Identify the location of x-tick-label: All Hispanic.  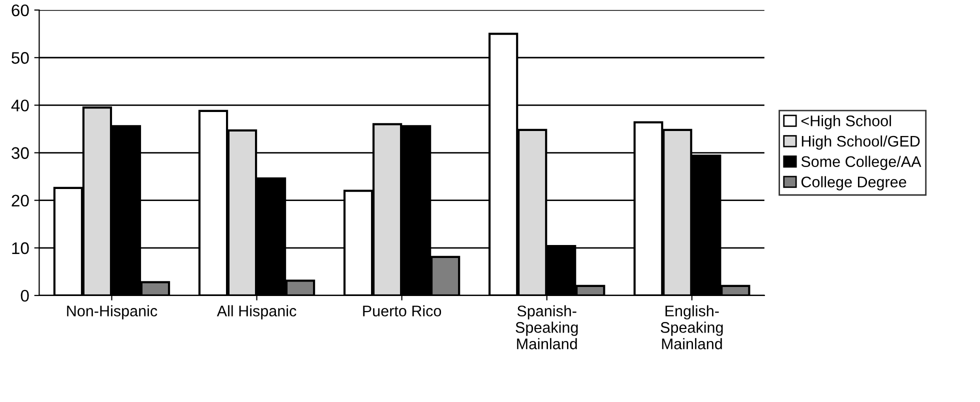
(256, 312).